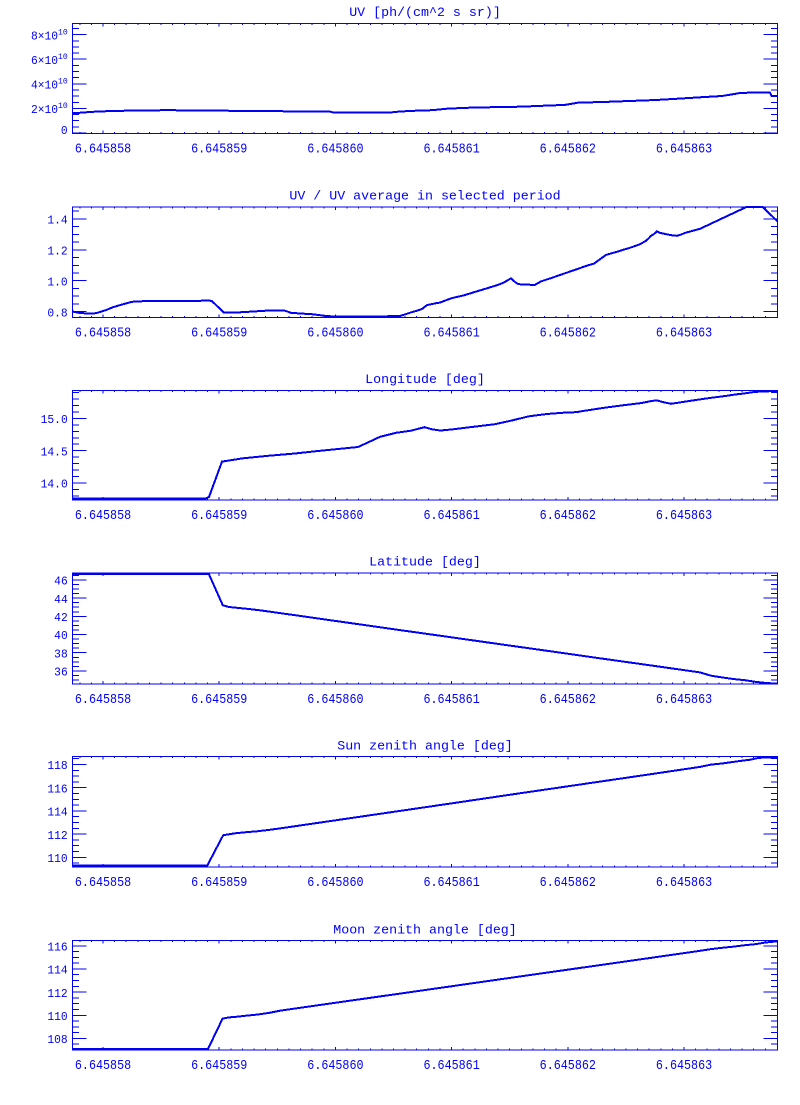 This screenshot has width=800, height=1105. Describe the element at coordinates (61, 672) in the screenshot. I see `svg-text: 36` at that location.